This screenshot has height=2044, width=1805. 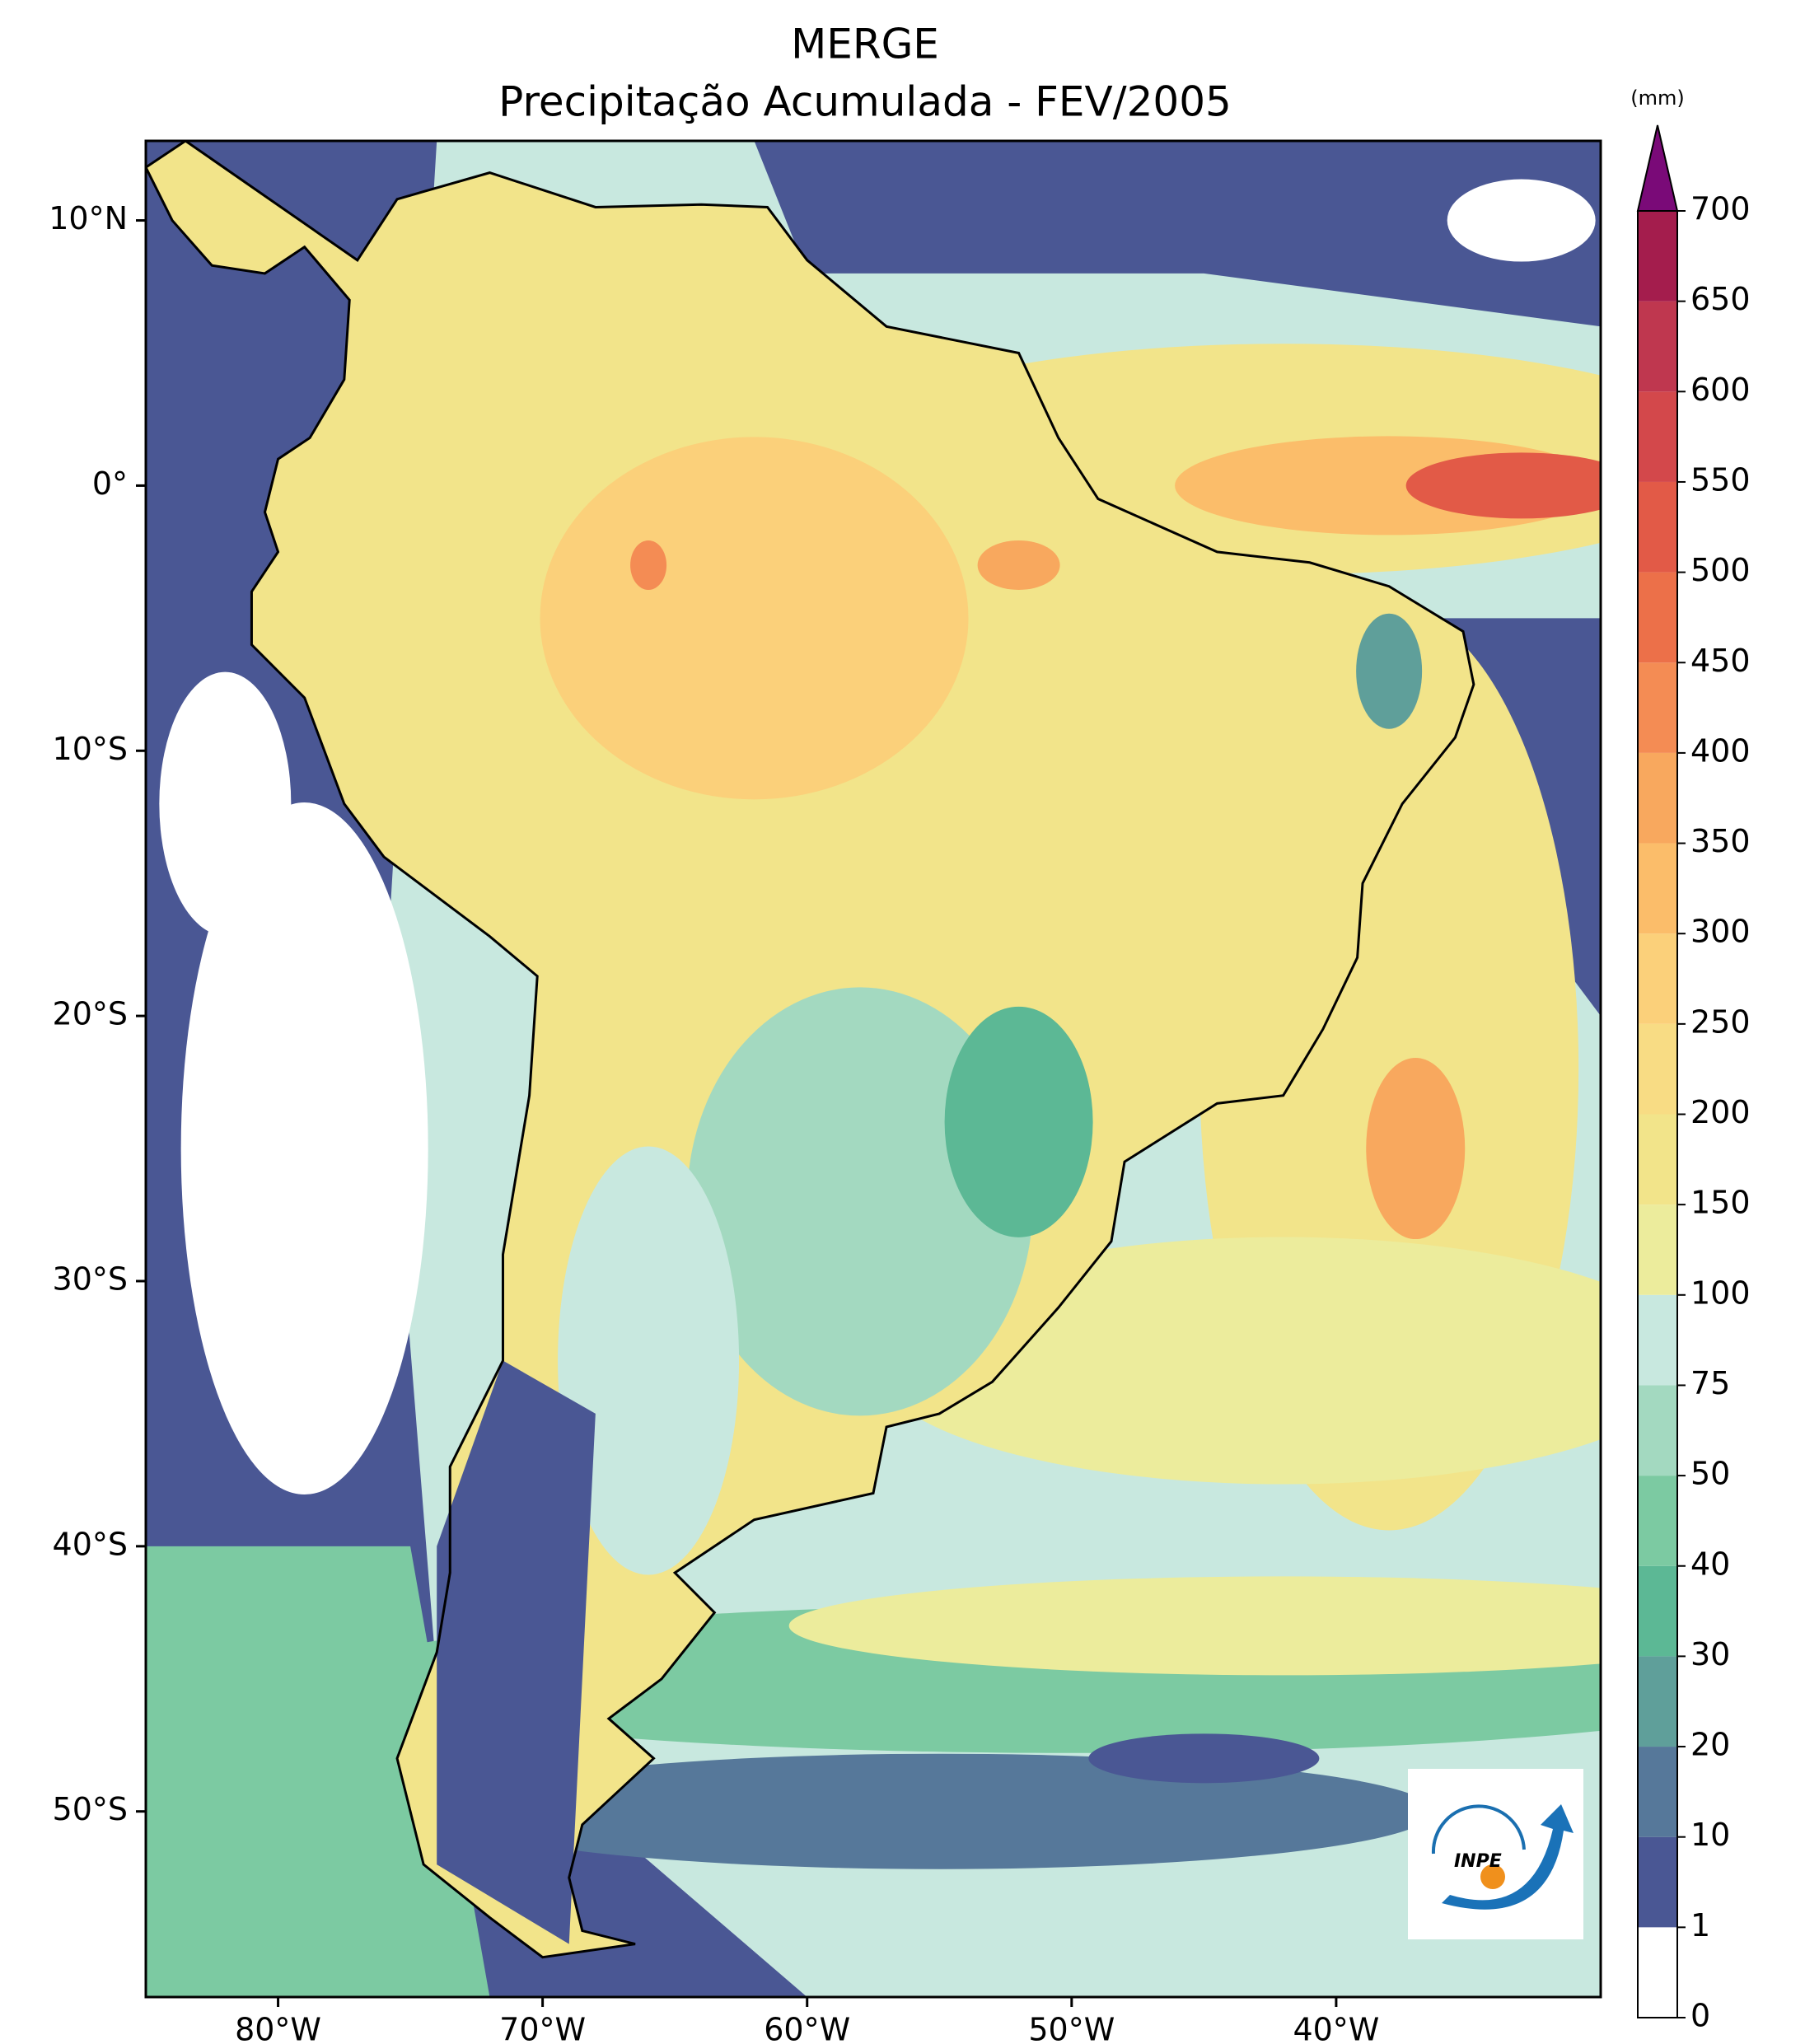 What do you see at coordinates (1710, 1564) in the screenshot?
I see `colorbar-label: 40` at bounding box center [1710, 1564].